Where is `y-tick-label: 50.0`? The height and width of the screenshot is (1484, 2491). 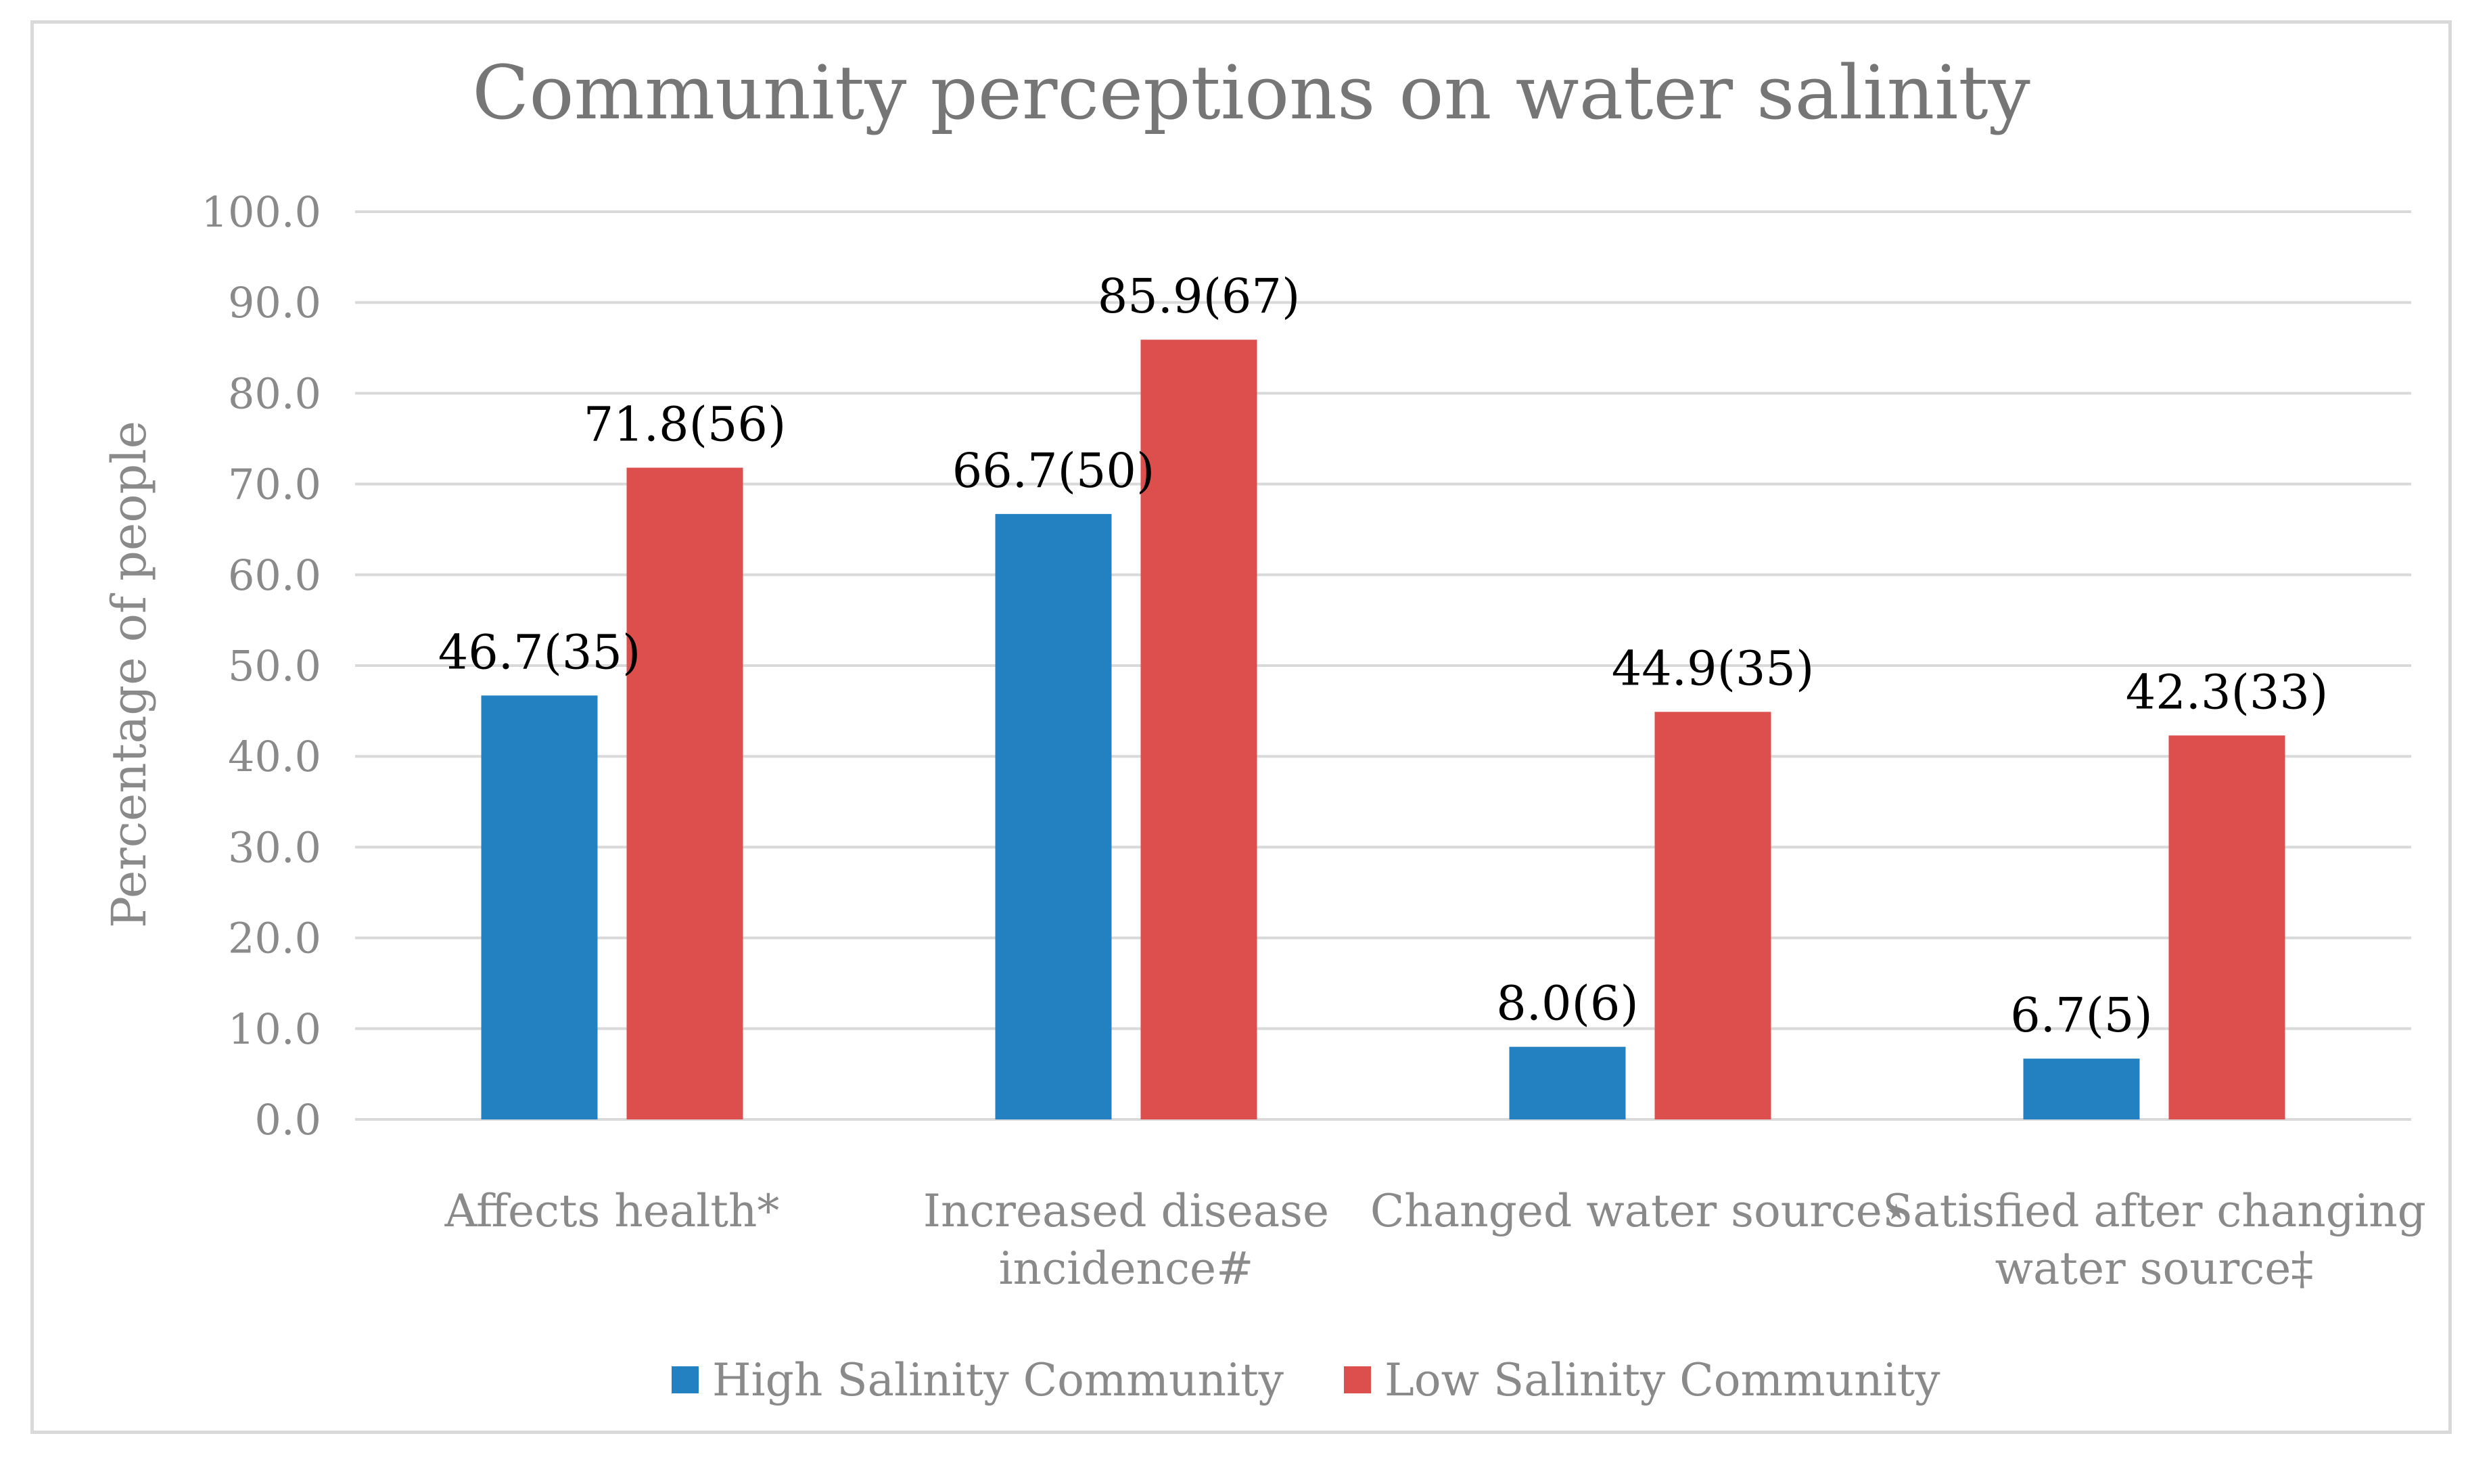
y-tick-label: 50.0 is located at coordinates (274, 666).